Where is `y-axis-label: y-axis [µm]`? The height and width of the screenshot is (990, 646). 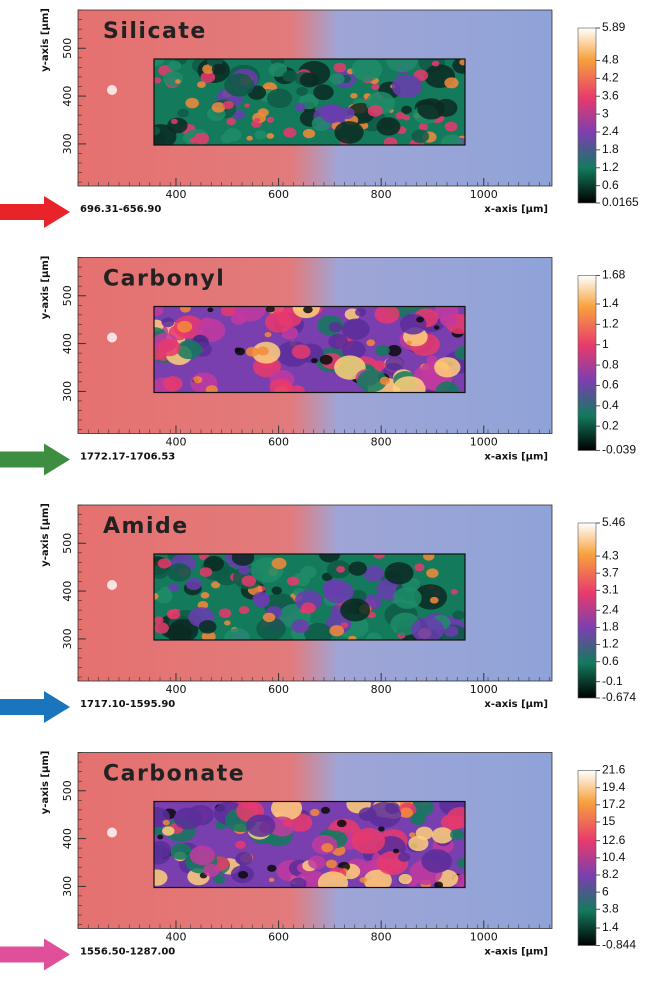 y-axis-label: y-axis [µm] is located at coordinates (45, 783).